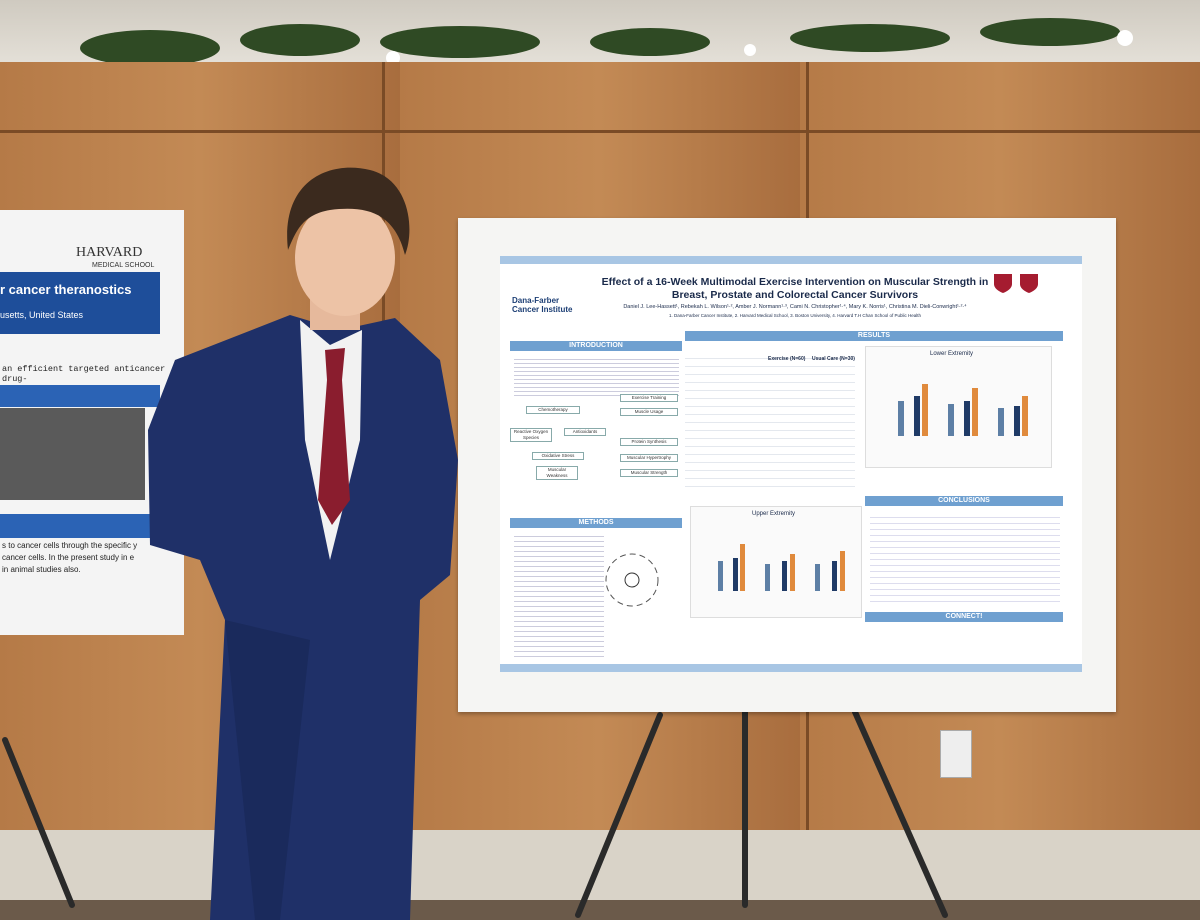 This screenshot has width=1200, height=920. Describe the element at coordinates (596, 523) in the screenshot. I see `section-heading: METHODS` at that location.